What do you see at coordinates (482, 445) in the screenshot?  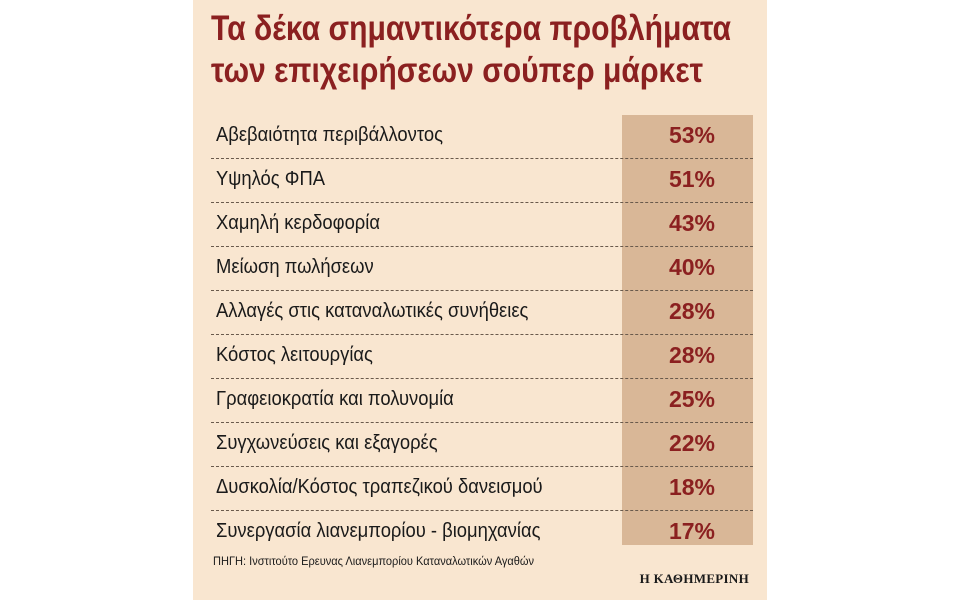 I see `table-row: Συγχωνεύσεις και εξαγορές 22%` at bounding box center [482, 445].